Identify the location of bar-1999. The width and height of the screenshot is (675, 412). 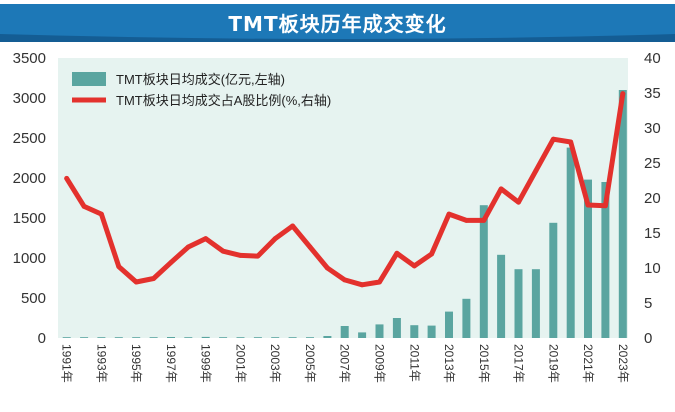
(205, 337).